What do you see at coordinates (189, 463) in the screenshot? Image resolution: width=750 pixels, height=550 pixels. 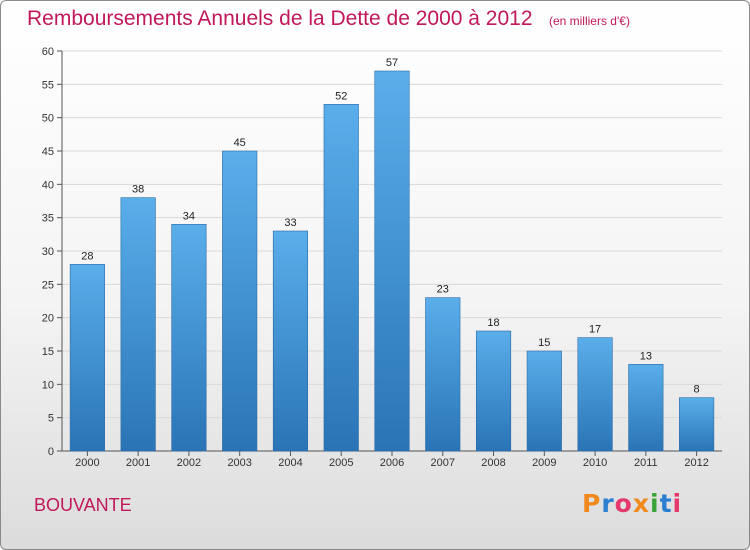 I see `x-tick-label: 2002` at bounding box center [189, 463].